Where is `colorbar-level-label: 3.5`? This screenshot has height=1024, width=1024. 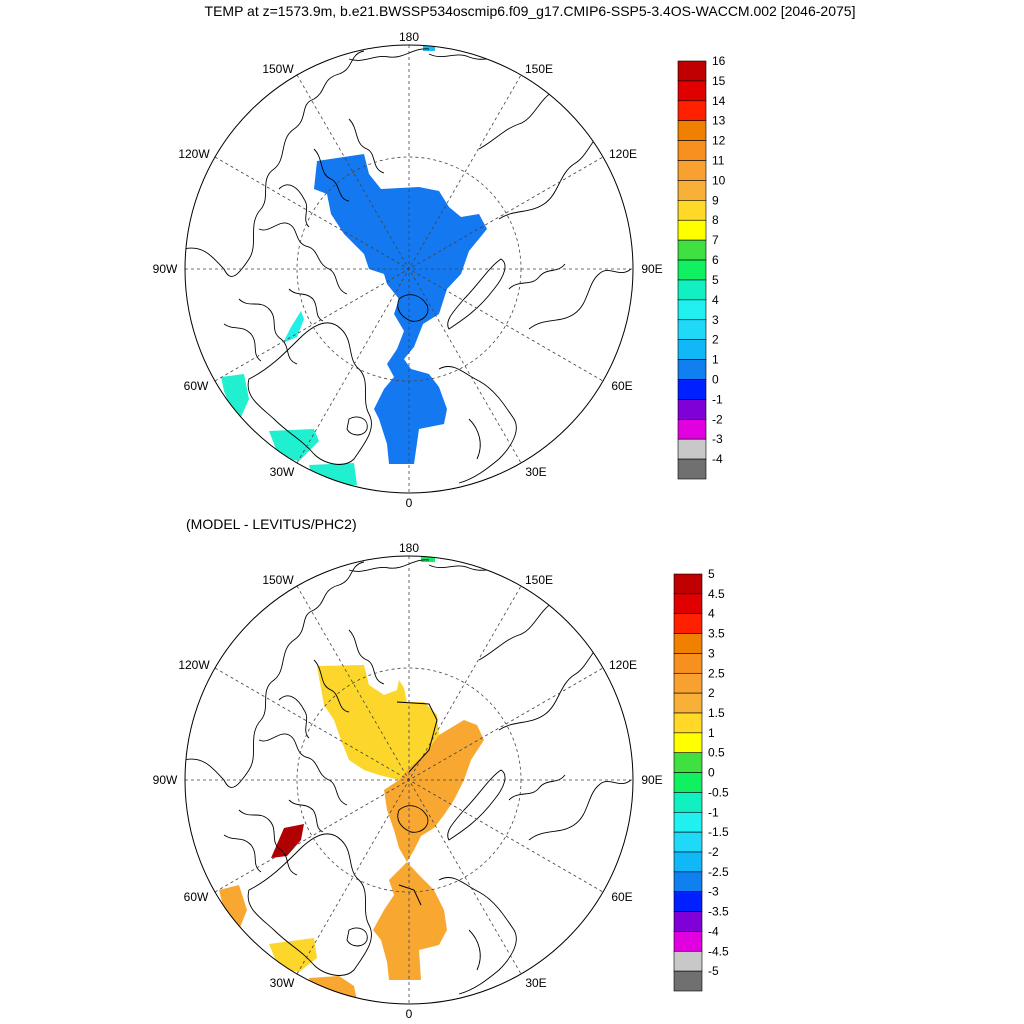
colorbar-level-label: 3.5 is located at coordinates (716, 634).